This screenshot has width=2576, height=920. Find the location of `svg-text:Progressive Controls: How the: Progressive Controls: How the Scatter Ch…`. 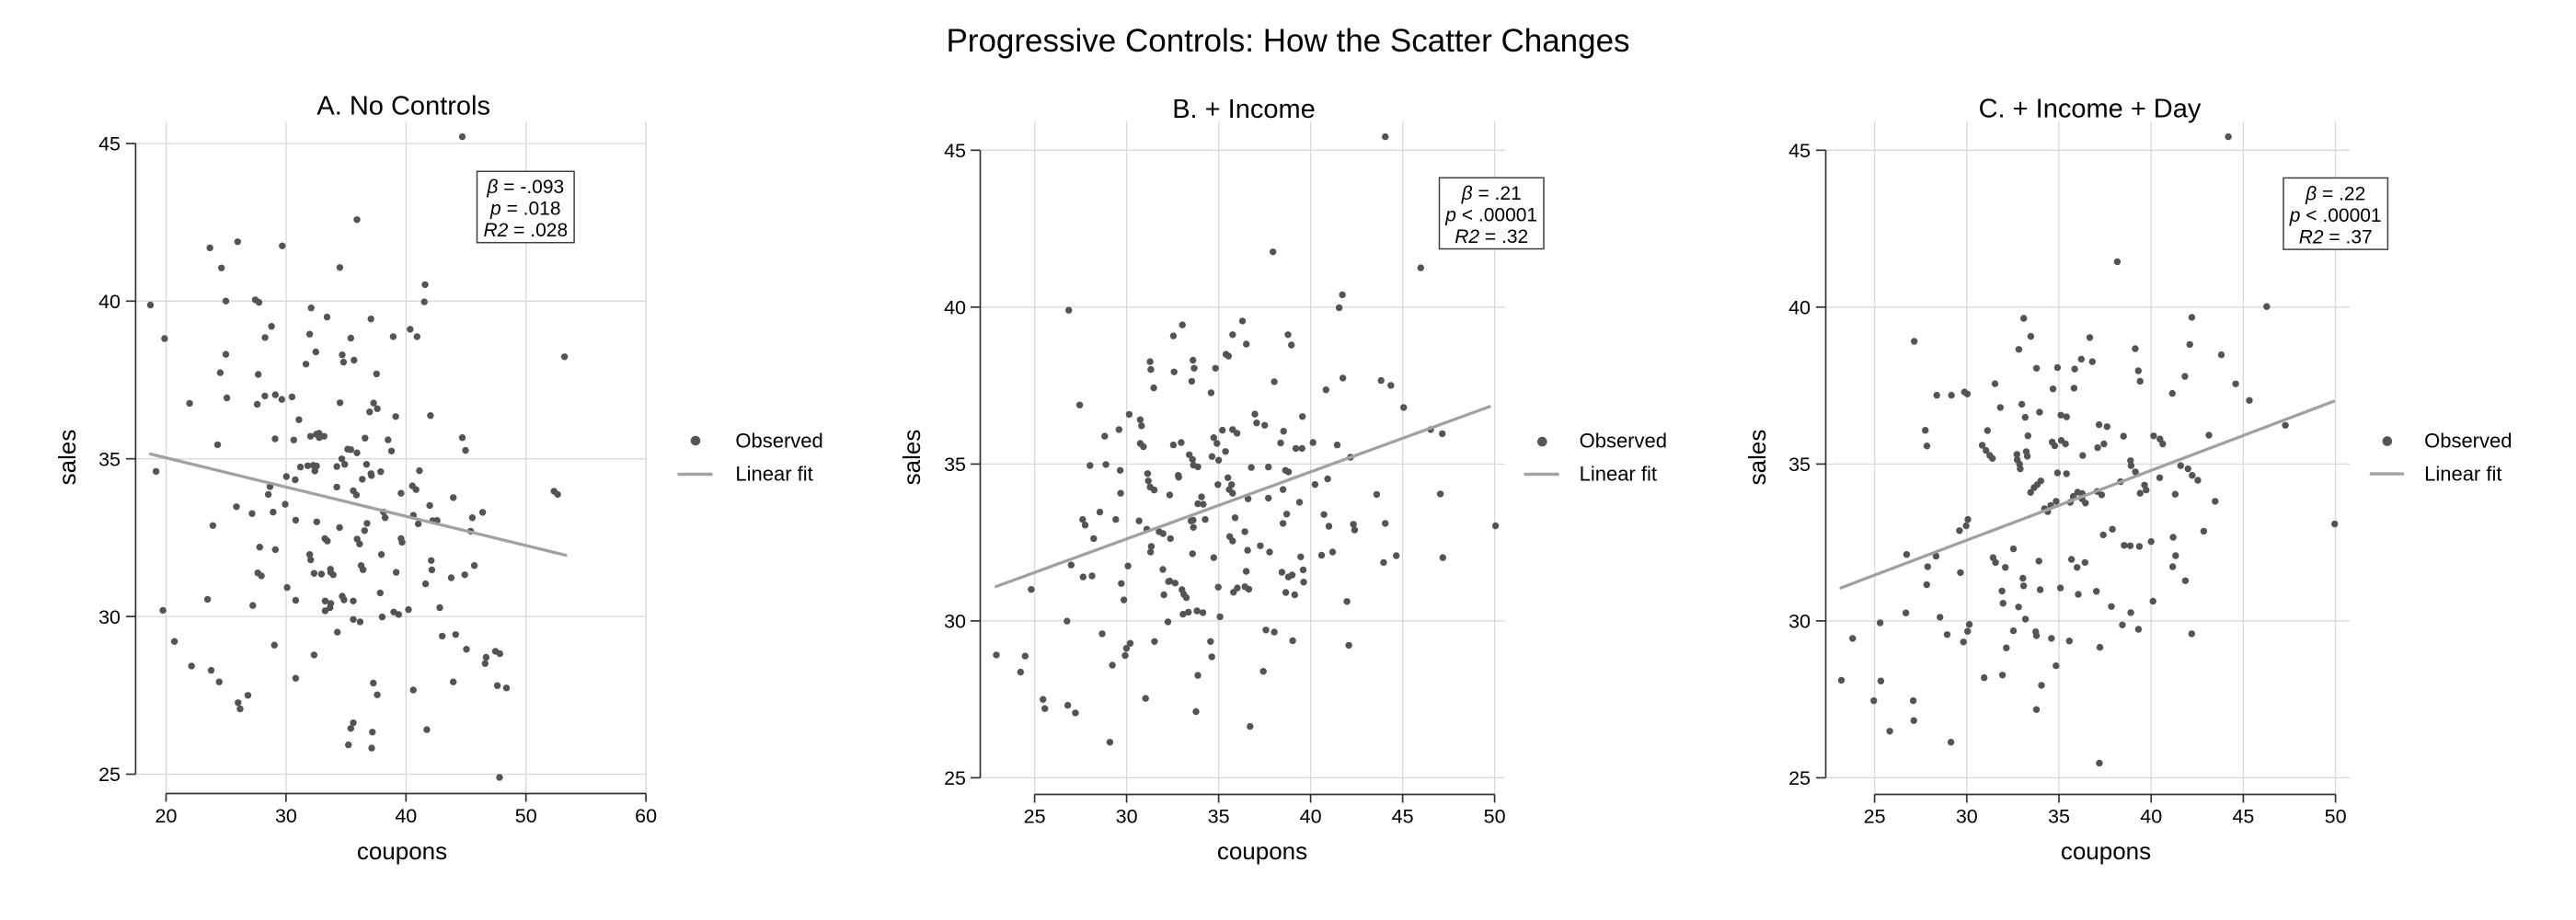

svg-text:Progressive Controls: How the: Progressive Controls: How the Scatter Ch… is located at coordinates (1287, 41).